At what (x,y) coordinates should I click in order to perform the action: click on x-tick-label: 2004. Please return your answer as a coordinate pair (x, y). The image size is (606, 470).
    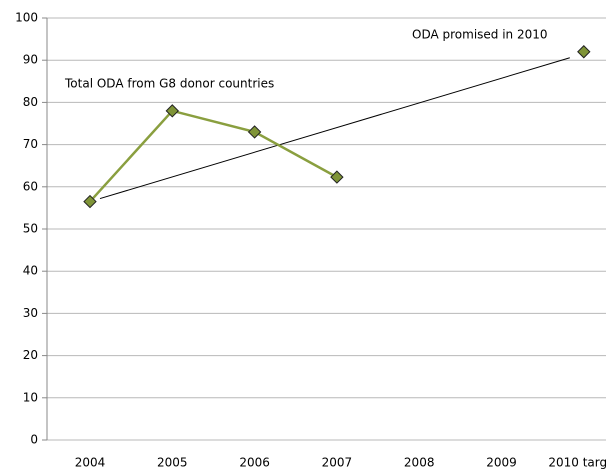
    Looking at the image, I should click on (90, 463).